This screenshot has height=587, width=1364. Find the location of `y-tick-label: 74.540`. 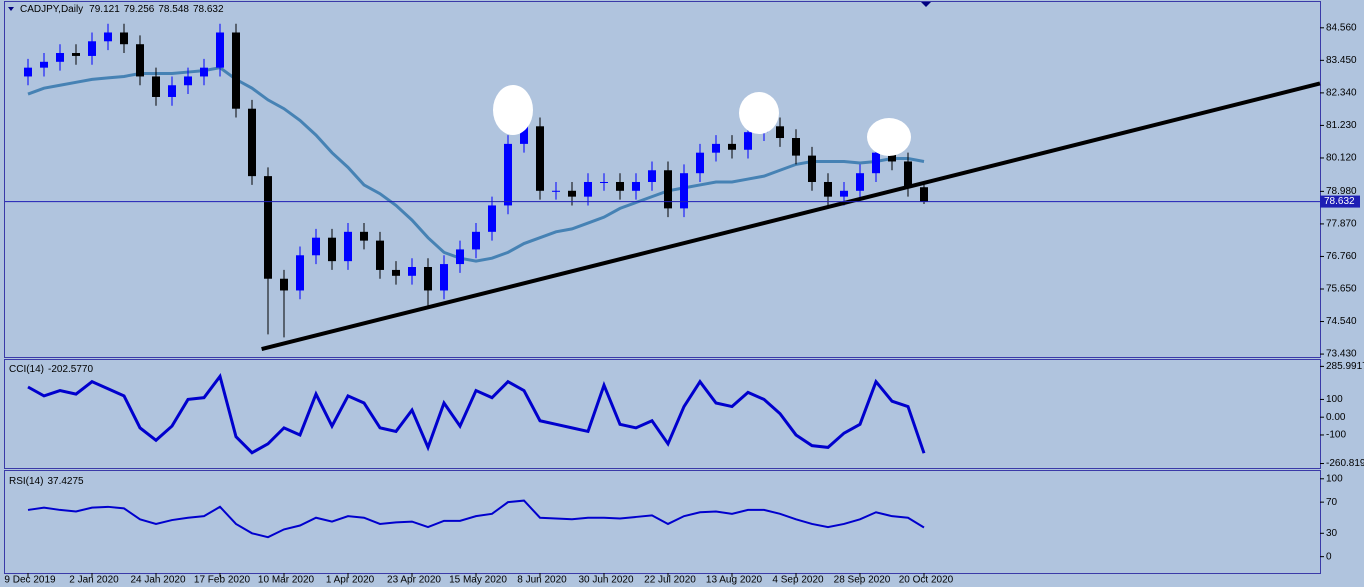

y-tick-label: 74.540 is located at coordinates (1341, 321).